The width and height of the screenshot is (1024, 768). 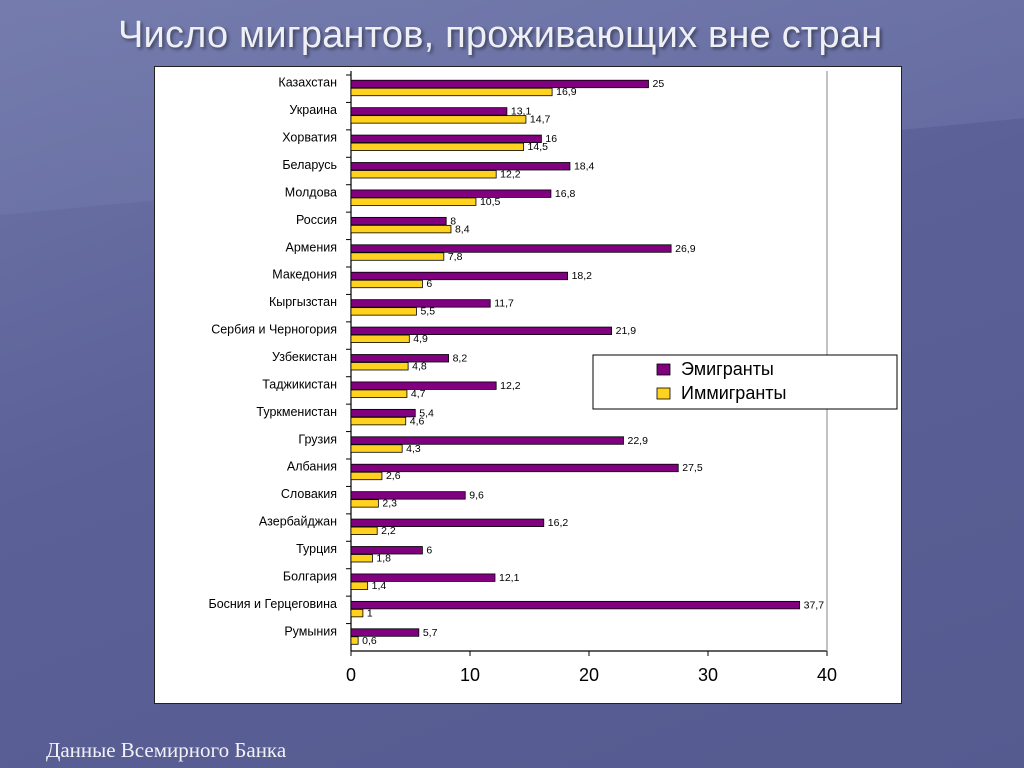 What do you see at coordinates (429, 284) in the screenshot?
I see `immigrants-data-label: 6` at bounding box center [429, 284].